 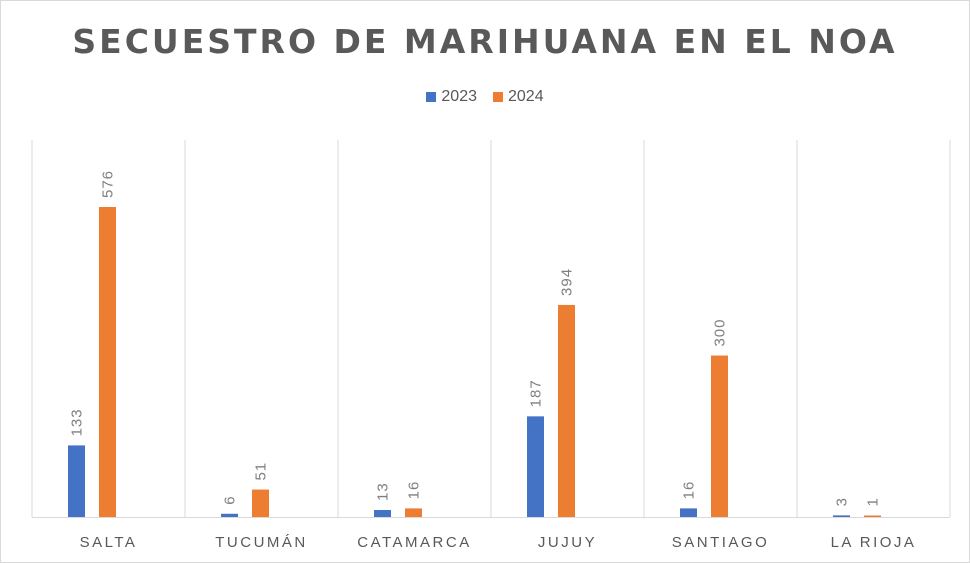 I want to click on x-tick-label: JUJUY, so click(x=567, y=542).